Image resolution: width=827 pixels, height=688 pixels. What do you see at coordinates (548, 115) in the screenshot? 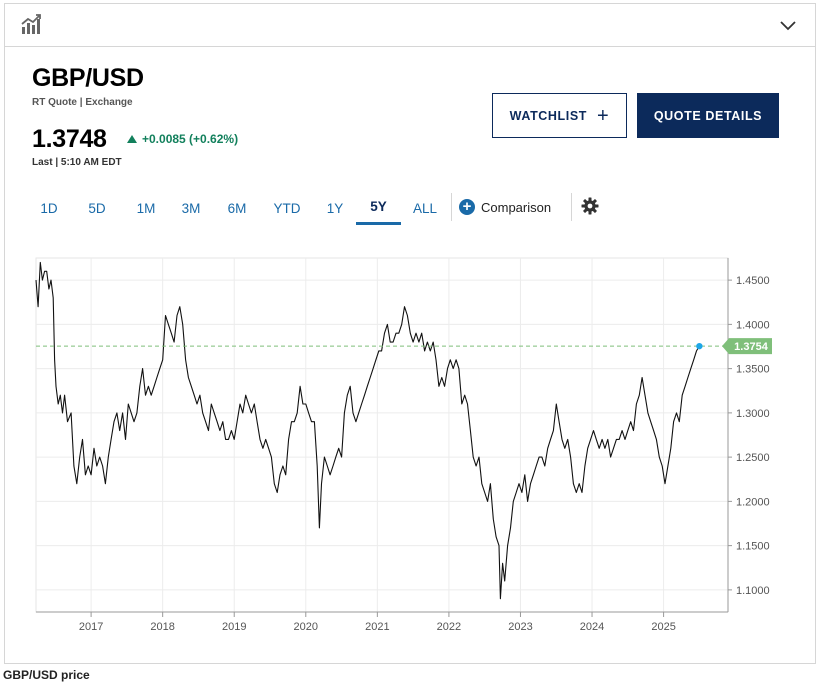
I see `watchlist-button-label: WATCHLIST` at bounding box center [548, 115].